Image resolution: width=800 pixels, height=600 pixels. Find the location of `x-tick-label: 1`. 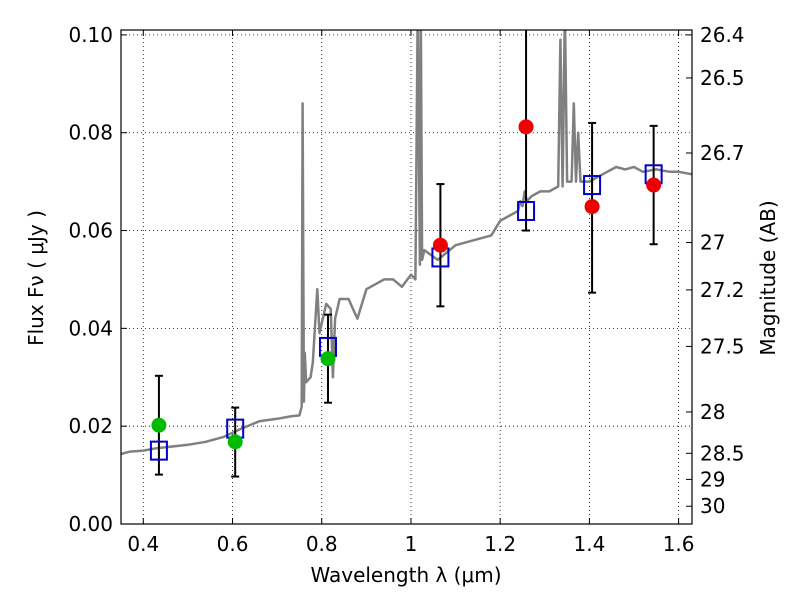

x-tick-label: 1 is located at coordinates (411, 544).